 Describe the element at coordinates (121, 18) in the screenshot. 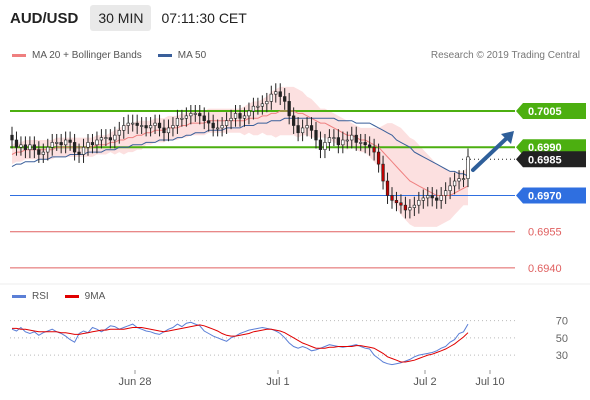

I see `timeframe-selector: 30 MIN` at that location.